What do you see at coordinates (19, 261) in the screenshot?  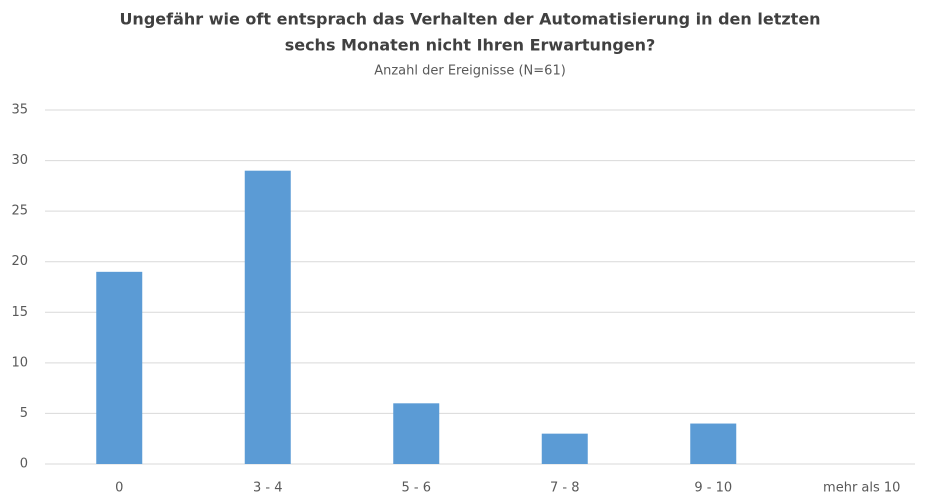 I see `y-tick-label: 20` at bounding box center [19, 261].